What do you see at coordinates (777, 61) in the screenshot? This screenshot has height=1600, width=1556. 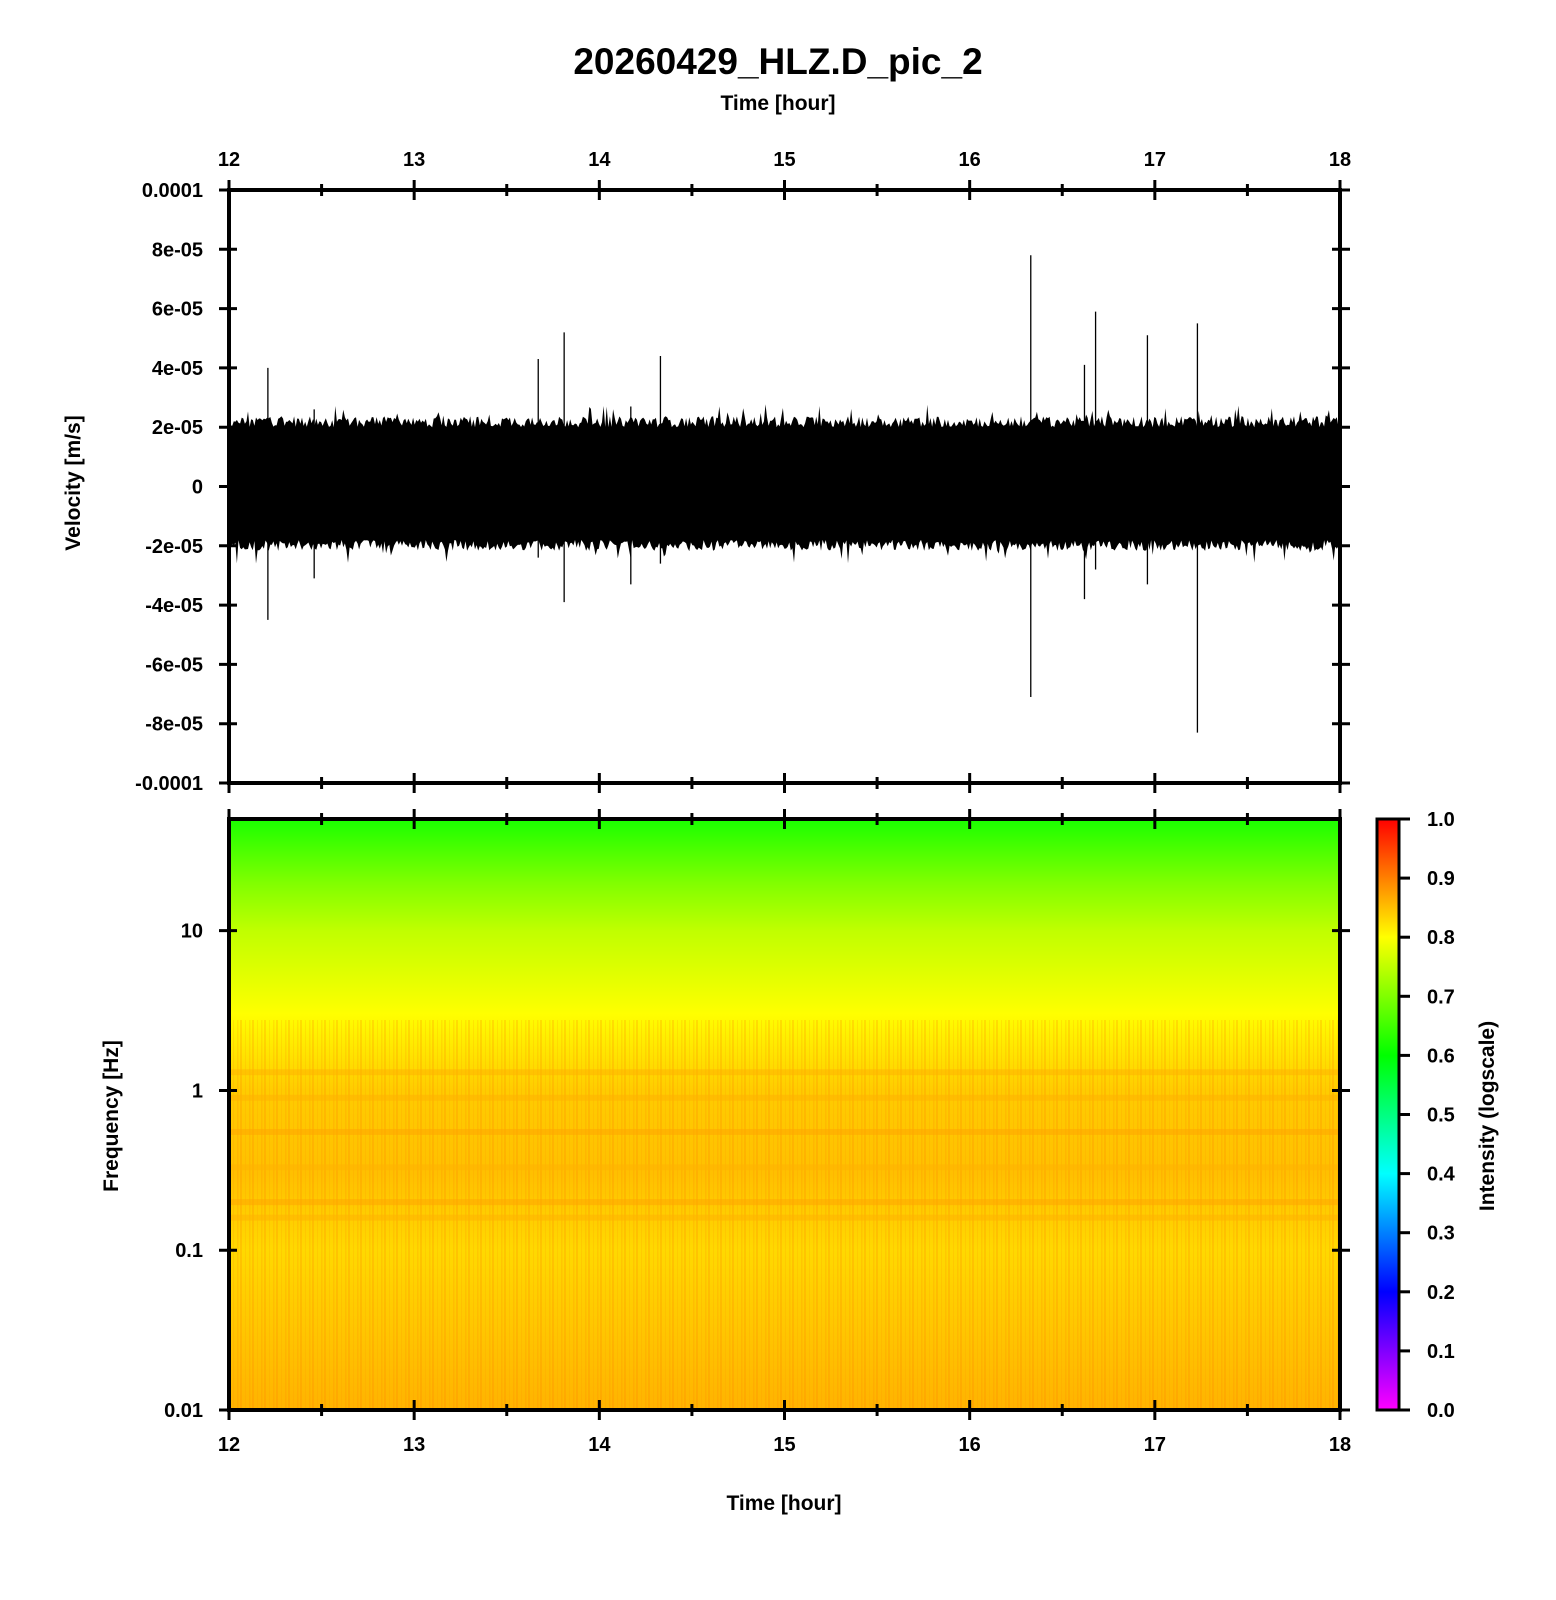 I see `chart-title: 20260429_HLZ.D_pic_2` at bounding box center [777, 61].